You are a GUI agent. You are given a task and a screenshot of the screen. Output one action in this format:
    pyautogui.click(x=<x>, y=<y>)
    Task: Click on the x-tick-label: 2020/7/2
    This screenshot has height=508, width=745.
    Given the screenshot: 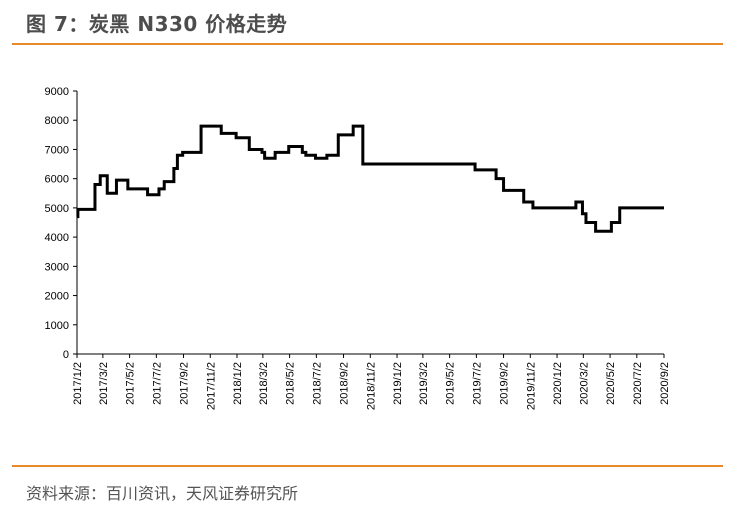 What is the action you would take?
    pyautogui.click(x=638, y=383)
    